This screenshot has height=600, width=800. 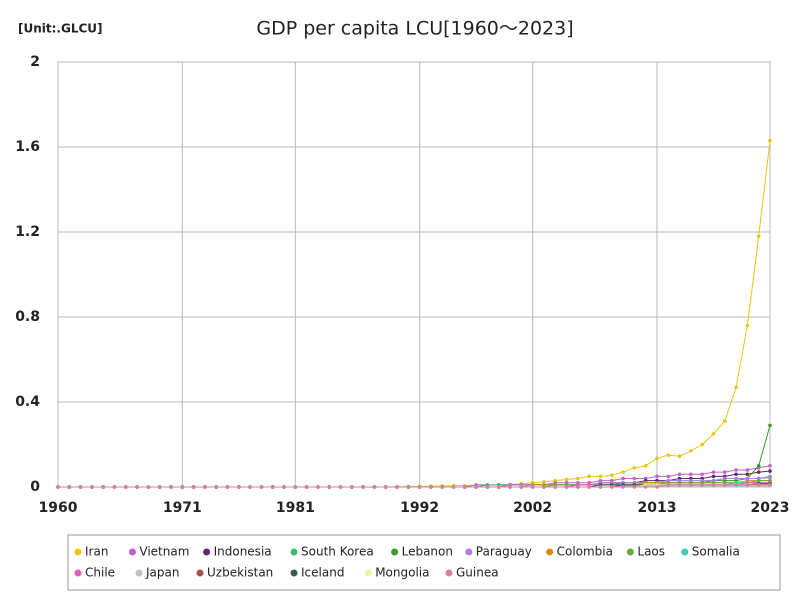 What do you see at coordinates (27, 402) in the screenshot?
I see `y-tick-label: 0.4` at bounding box center [27, 402].